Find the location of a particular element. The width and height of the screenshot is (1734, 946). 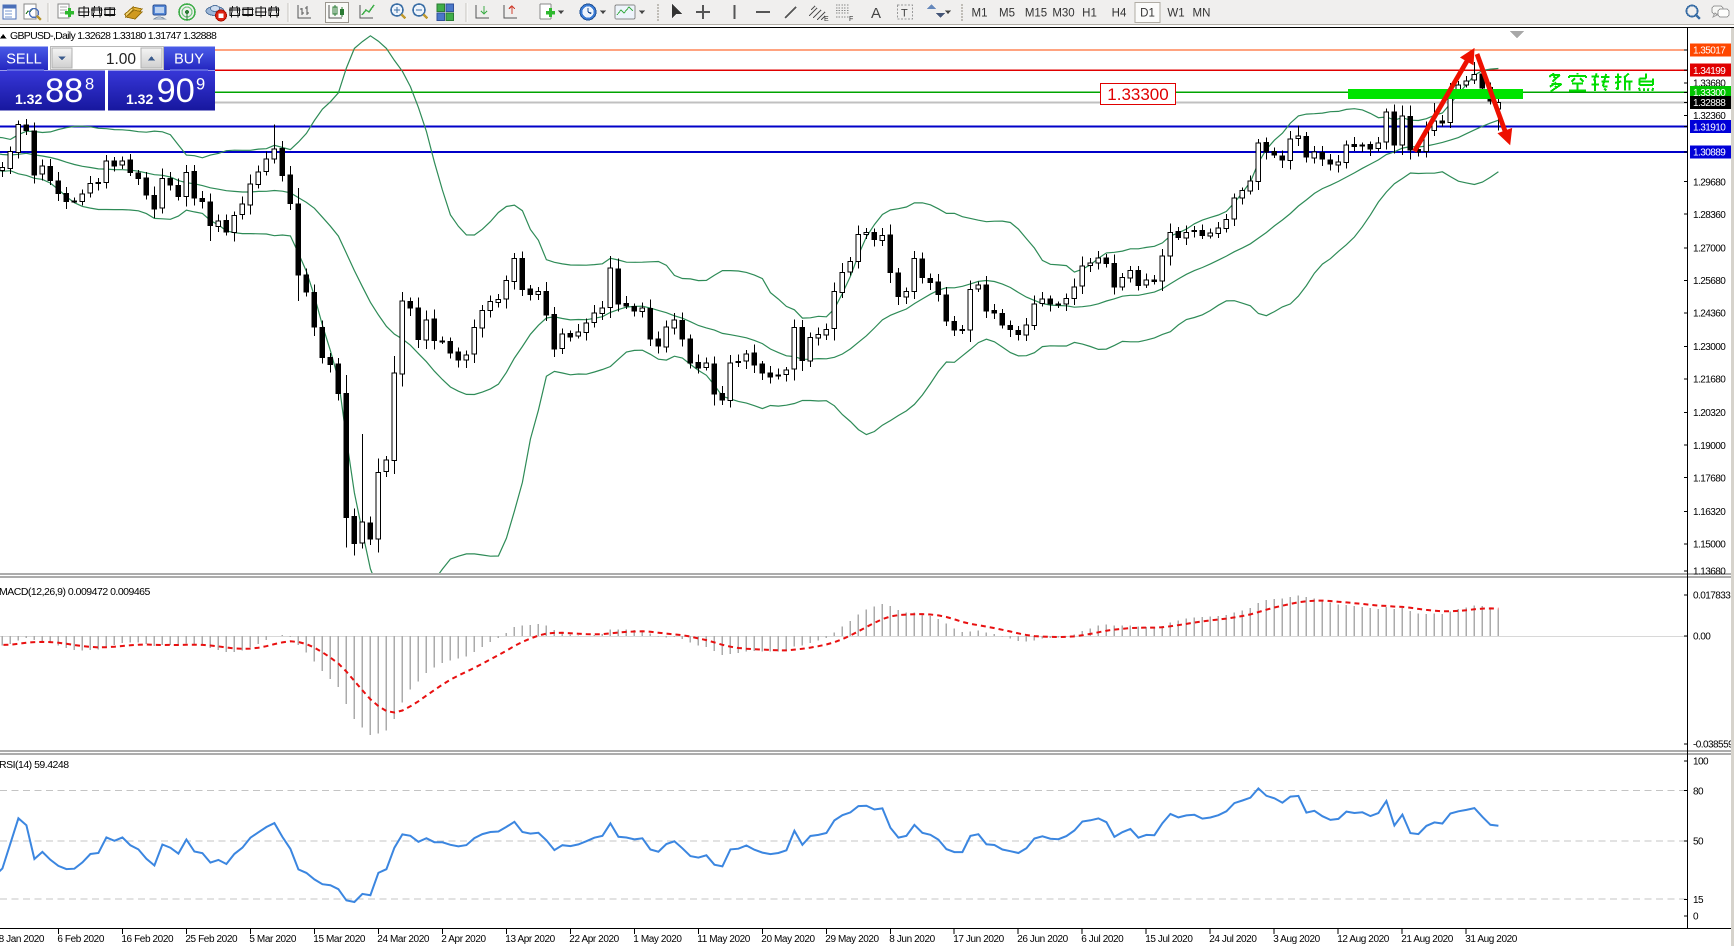

svg-text: 80 is located at coordinates (1698, 791).